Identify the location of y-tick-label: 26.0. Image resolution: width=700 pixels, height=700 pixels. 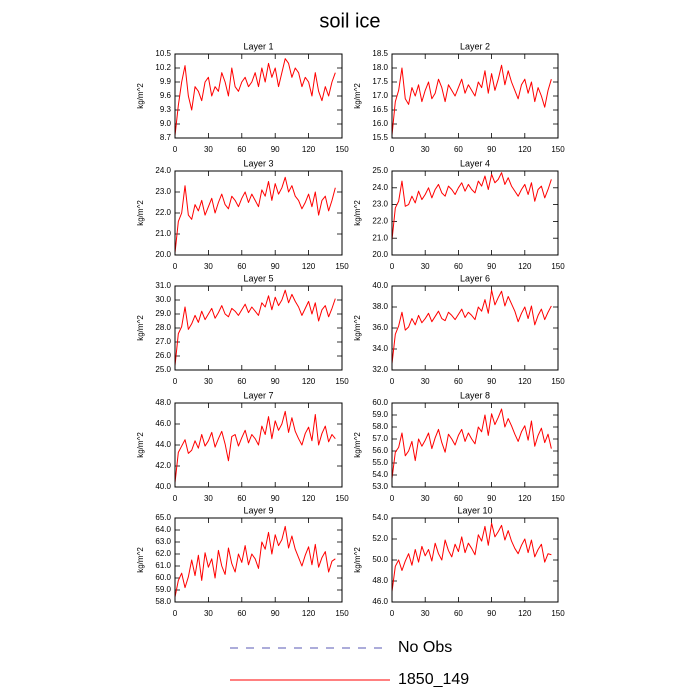
(163, 355).